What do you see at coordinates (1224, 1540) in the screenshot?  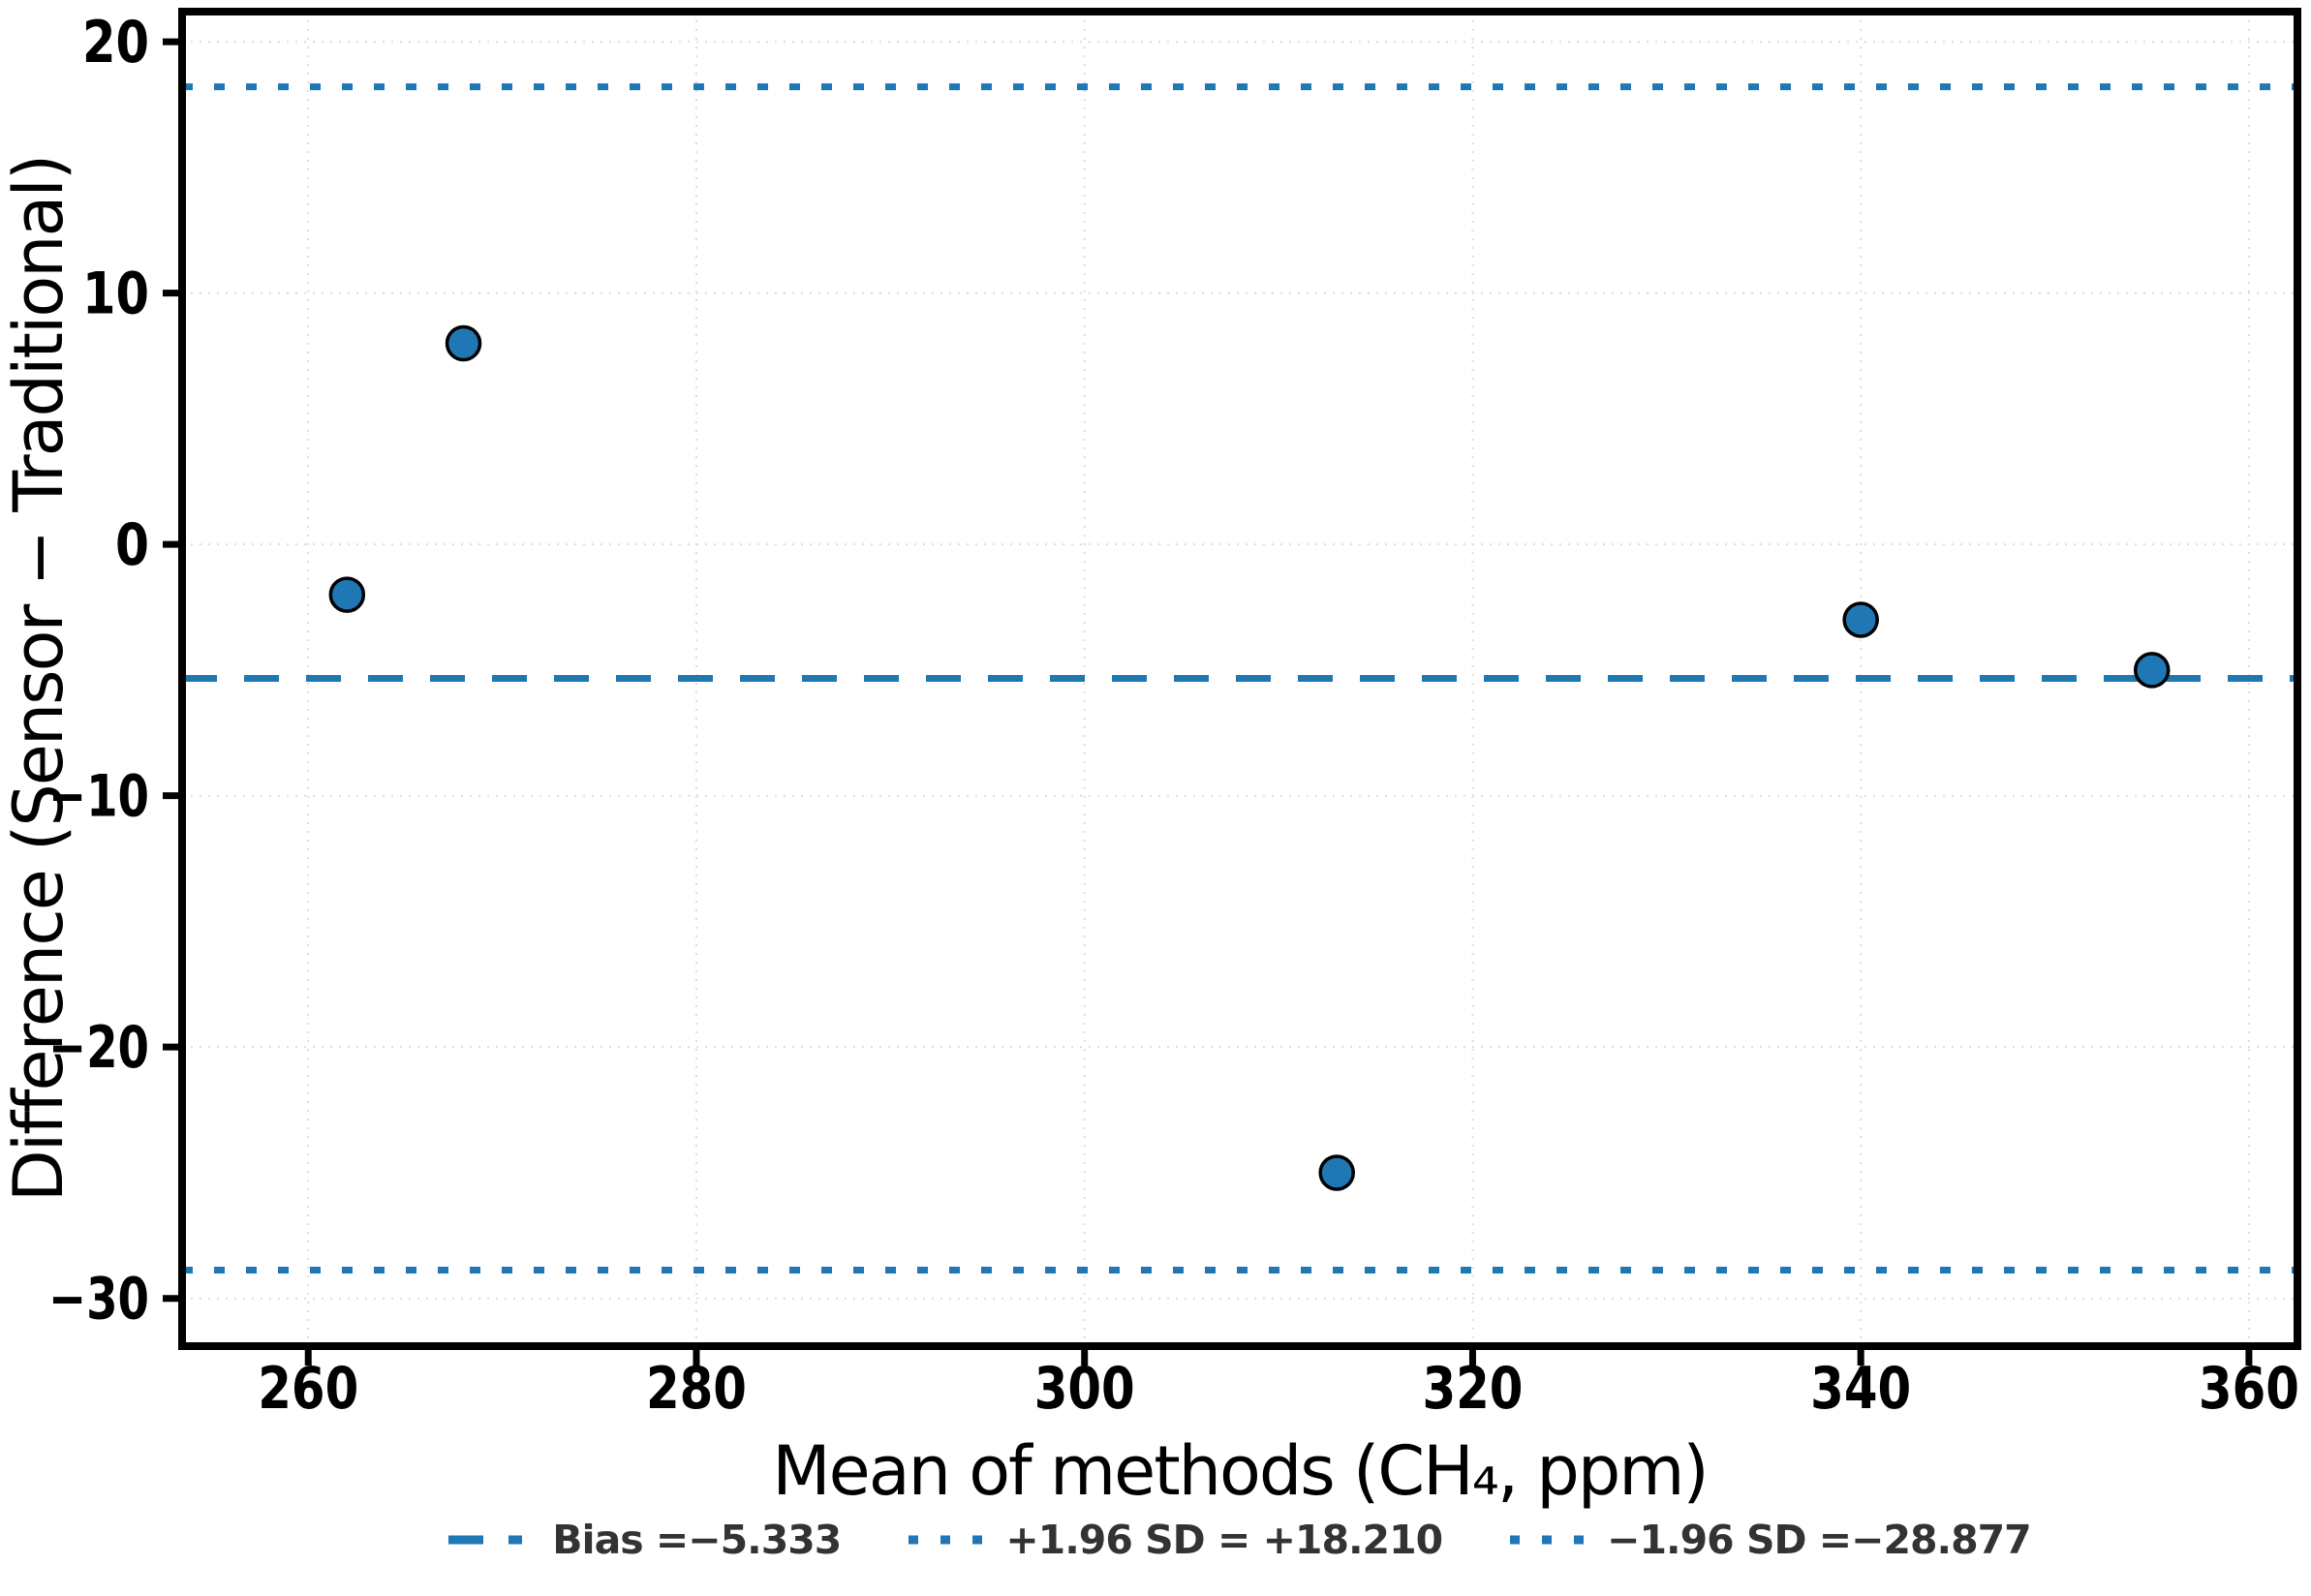 I see `legend-label-upper-loa: +1.96 SD = +18.210` at bounding box center [1224, 1540].